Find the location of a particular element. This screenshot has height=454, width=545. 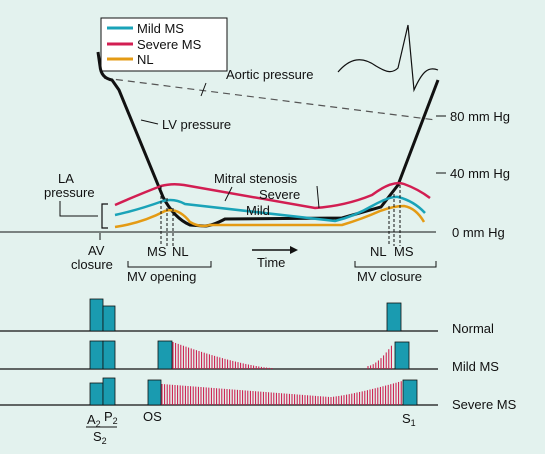

lv-pressure-pointer is located at coordinates (149, 122).